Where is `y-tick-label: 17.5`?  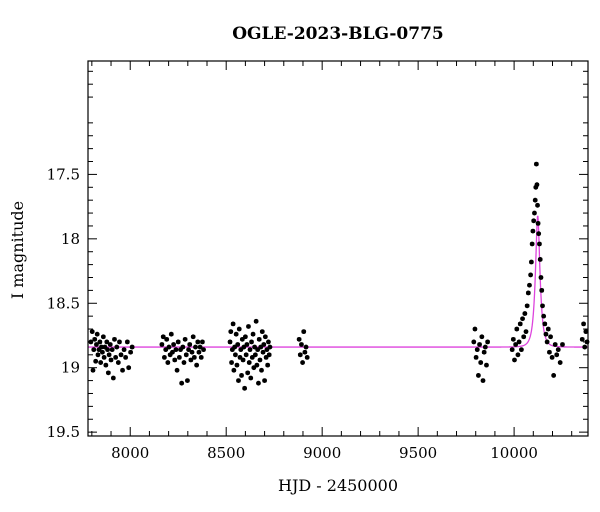
y-tick-label: 17.5 is located at coordinates (63, 174).